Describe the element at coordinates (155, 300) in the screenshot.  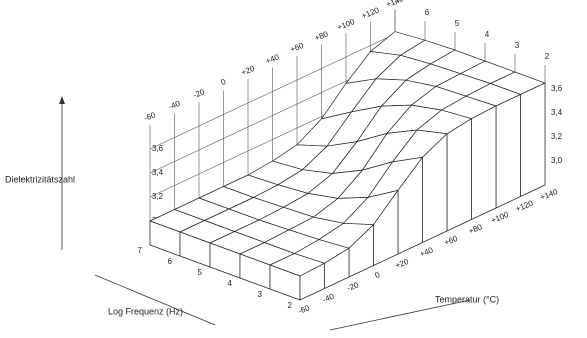
I see `y-axis-arrow` at that location.